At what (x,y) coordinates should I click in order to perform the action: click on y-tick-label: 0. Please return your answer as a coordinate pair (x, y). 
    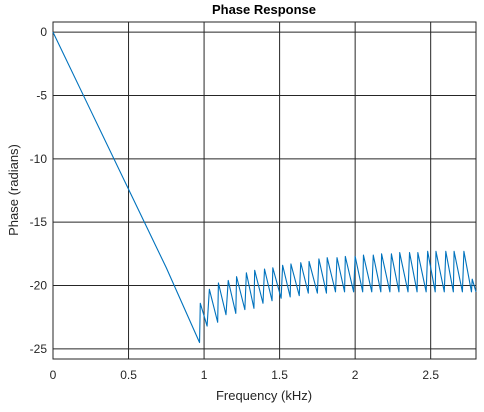
    Looking at the image, I should click on (43, 32).